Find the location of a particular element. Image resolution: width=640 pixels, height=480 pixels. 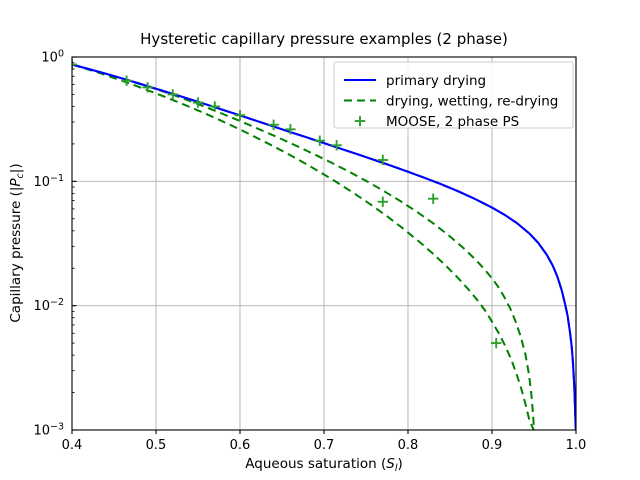

legend-label: primary drying is located at coordinates (436, 81).